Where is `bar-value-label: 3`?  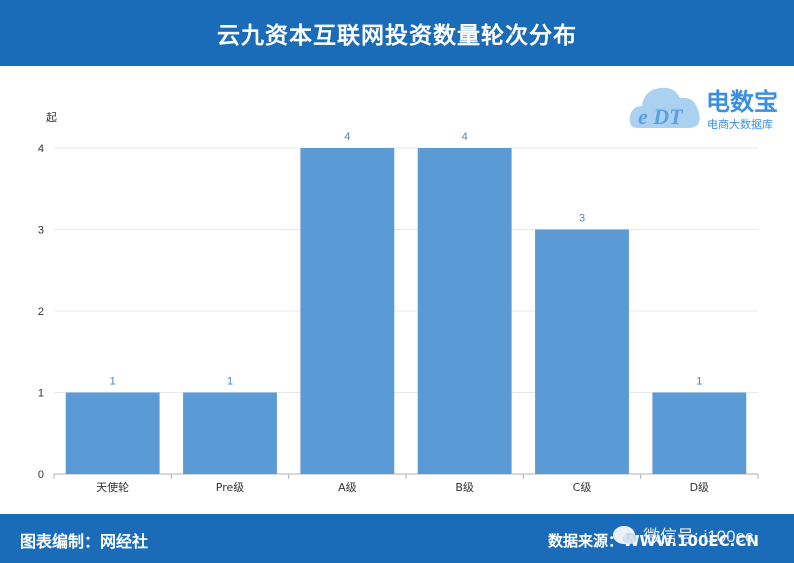 bar-value-label: 3 is located at coordinates (582, 219).